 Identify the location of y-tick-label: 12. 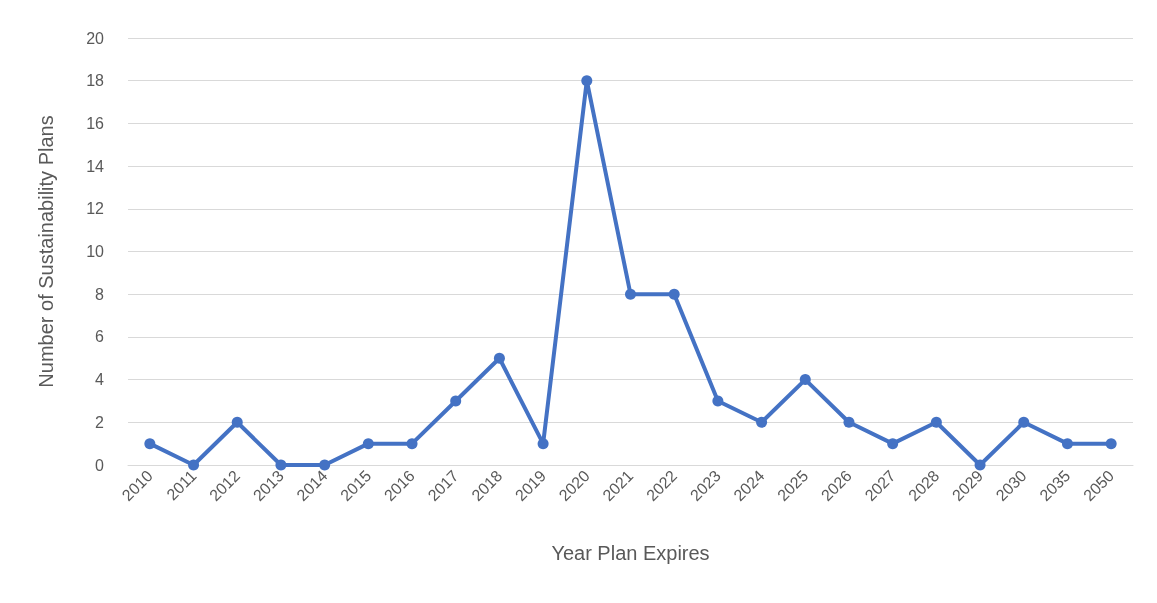
(95, 209).